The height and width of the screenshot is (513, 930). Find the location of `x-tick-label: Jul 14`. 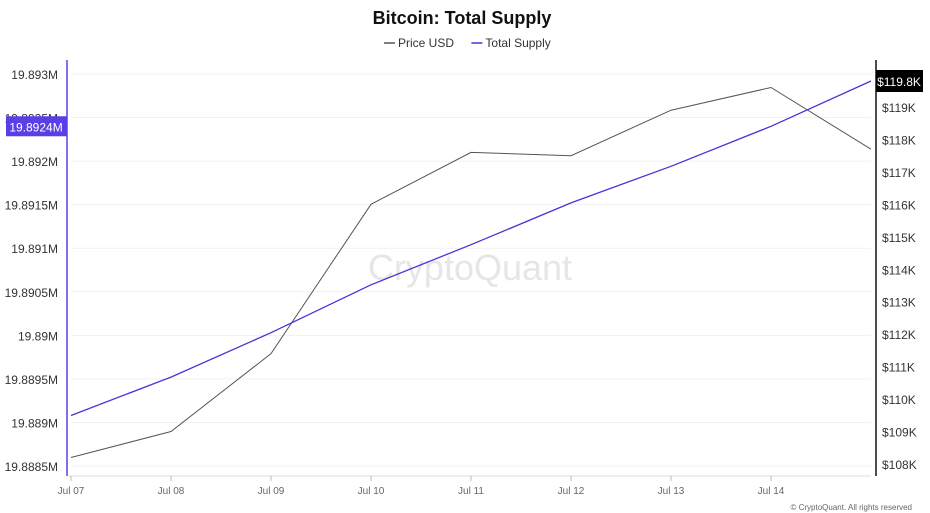

x-tick-label: Jul 14 is located at coordinates (771, 491).